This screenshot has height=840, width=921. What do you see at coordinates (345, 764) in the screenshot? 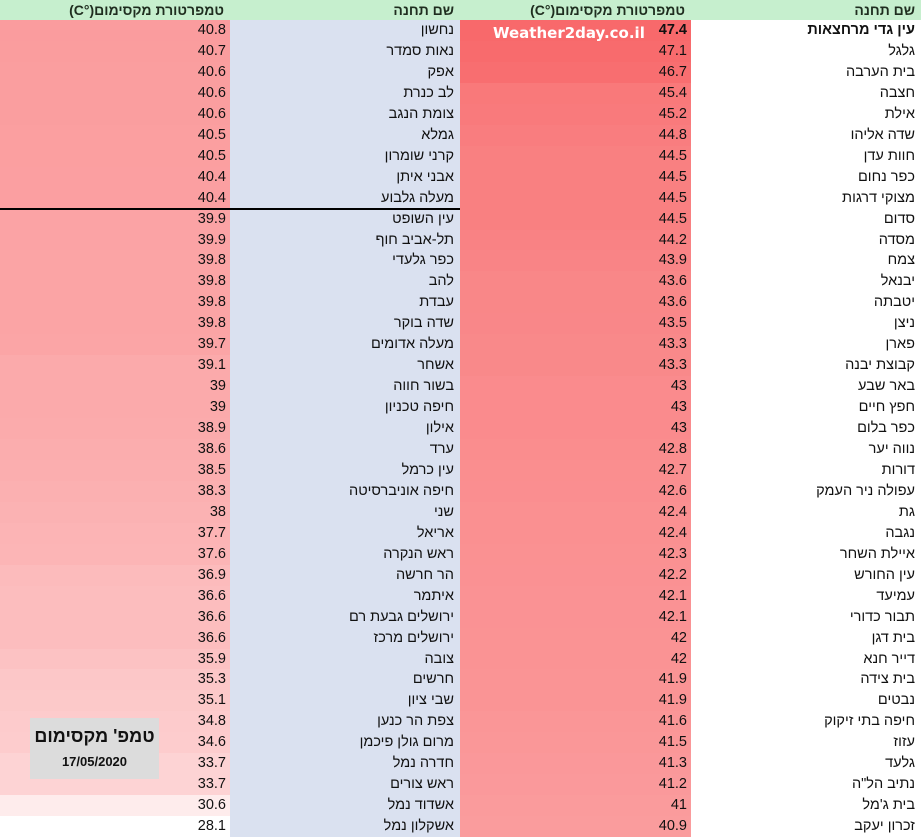
I see `left-station-name: חדרה נמל` at bounding box center [345, 764].